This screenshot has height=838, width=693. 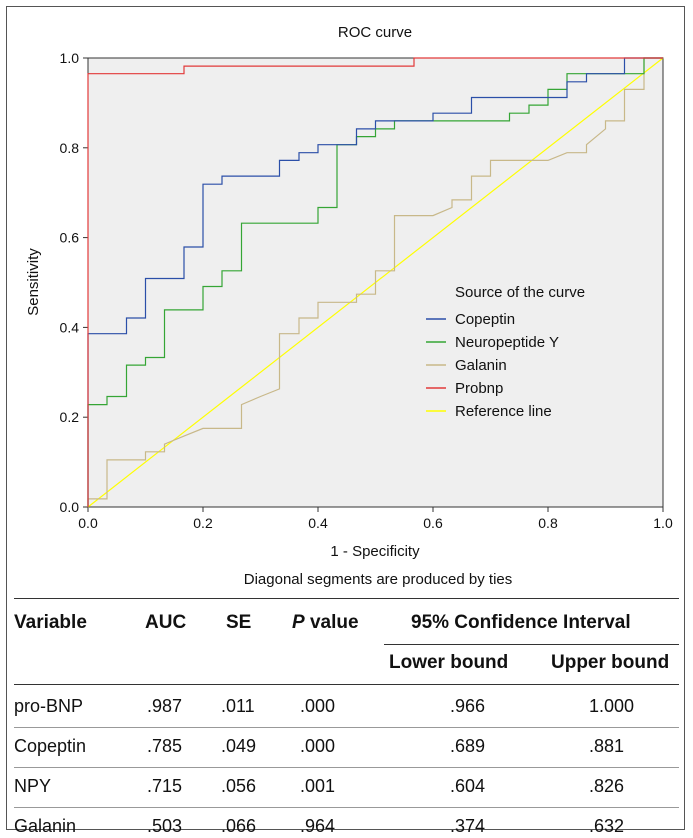 What do you see at coordinates (298, 622) in the screenshot?
I see `header-p-italic: P` at bounding box center [298, 622].